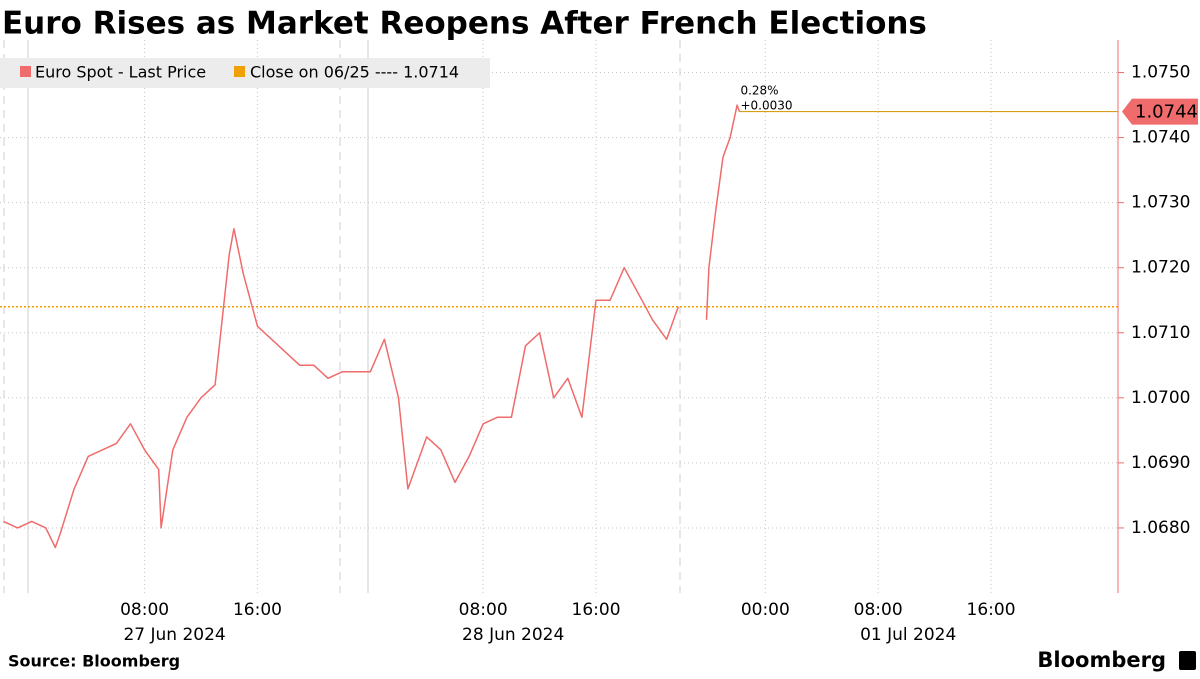  I want to click on brand: Bloomberg, so click(1101, 660).